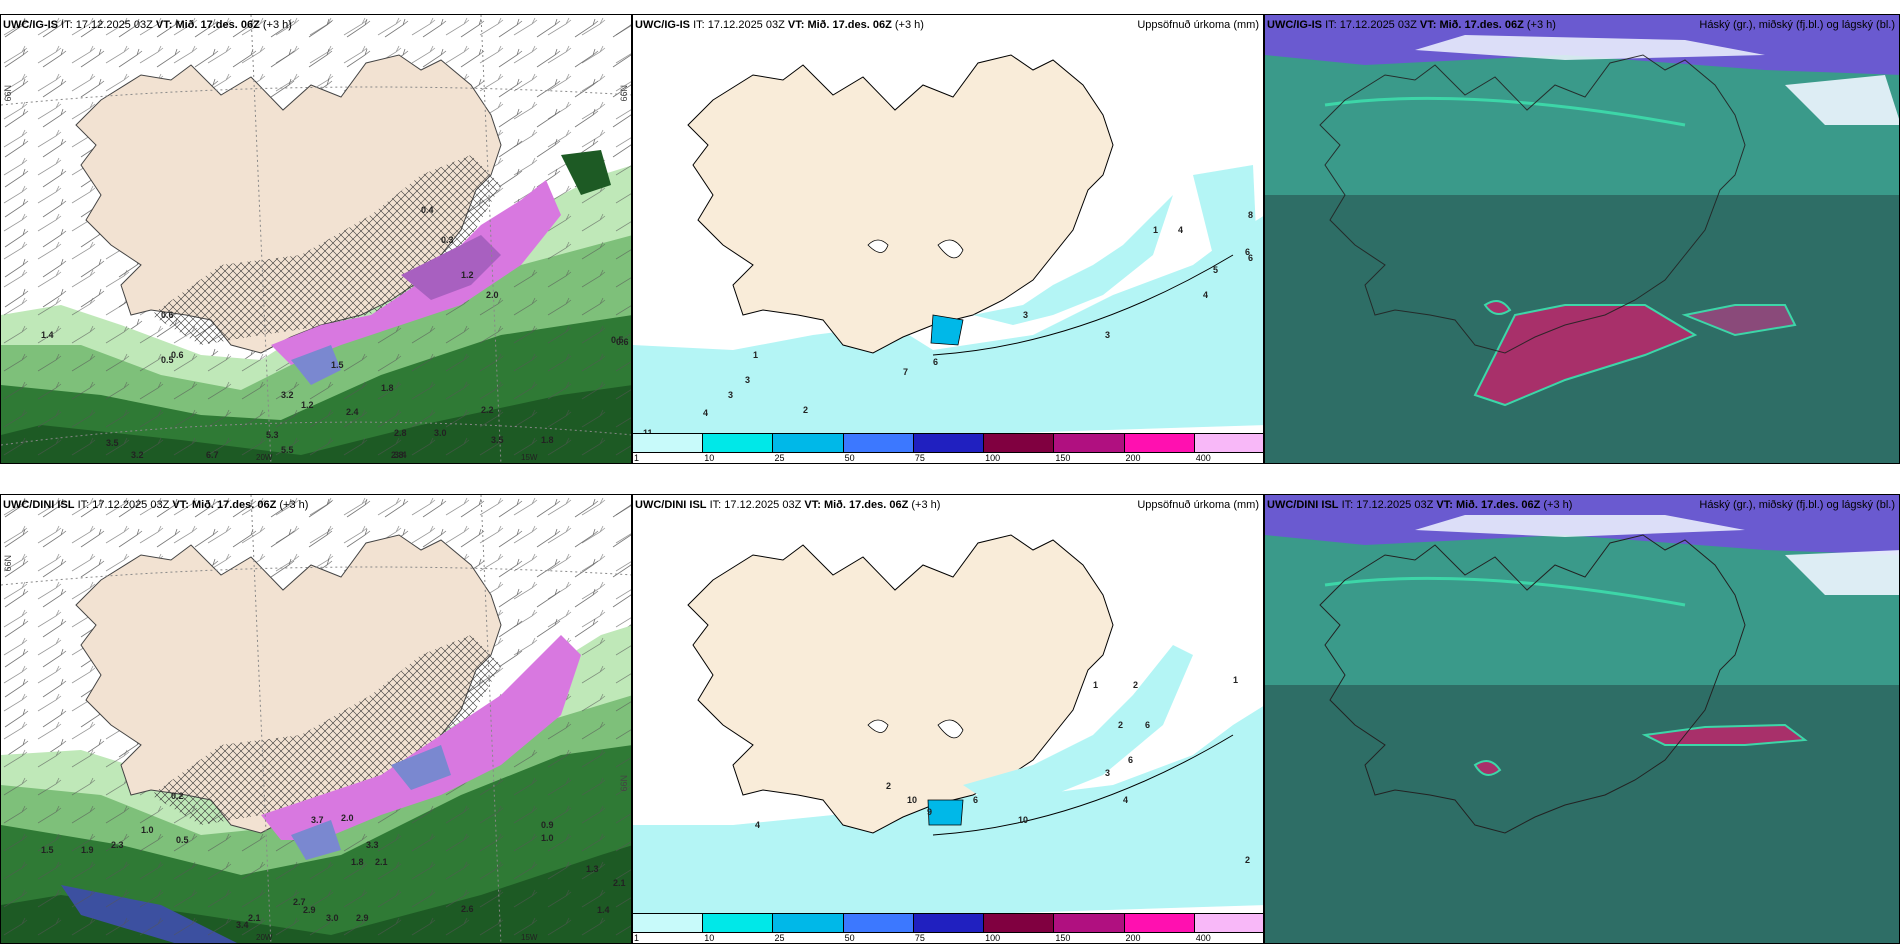  What do you see at coordinates (547, 825) in the screenshot?
I see `value-label: 0.9` at bounding box center [547, 825].